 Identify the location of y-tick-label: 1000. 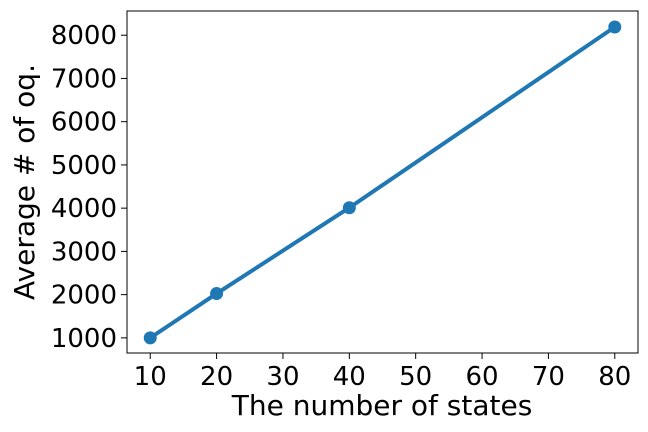
(84, 339).